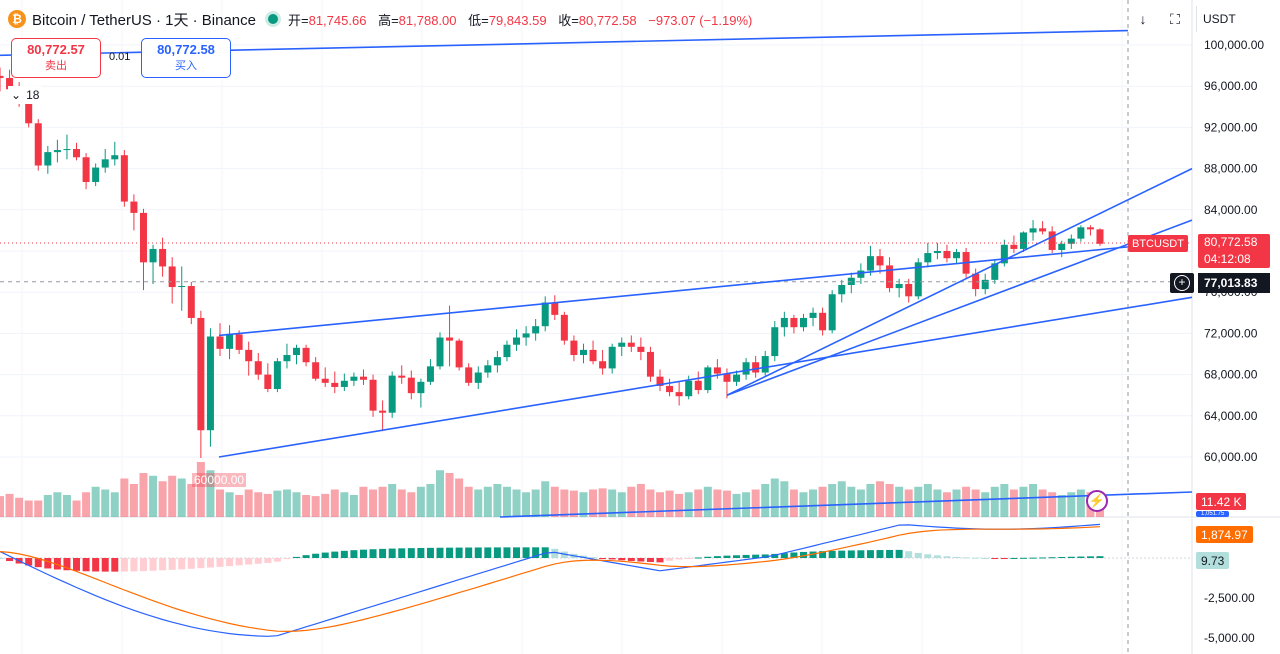  I want to click on symbol-title: Bitcoin / TetherUS · 1天 · Binance, so click(144, 20).